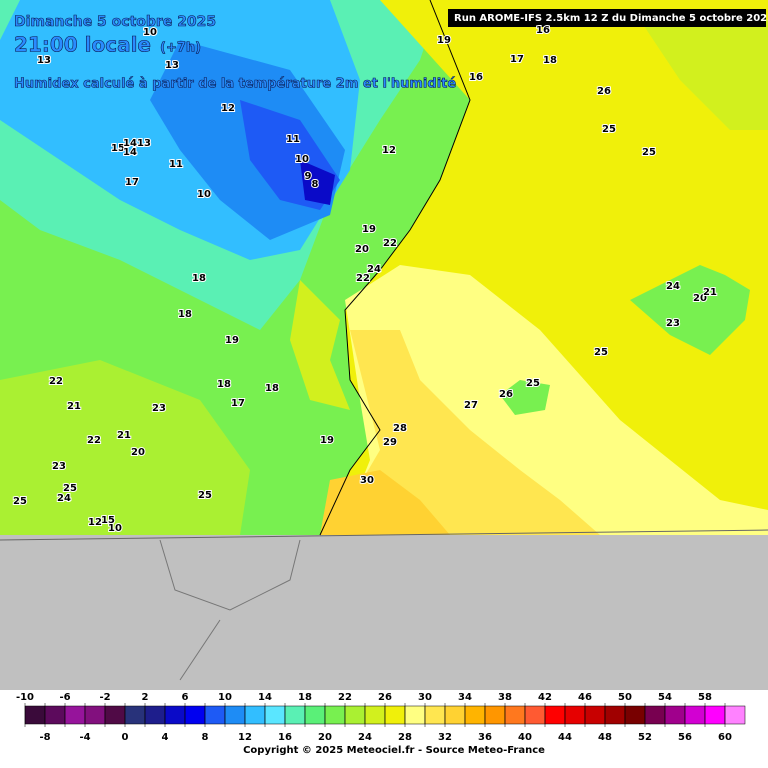 The height and width of the screenshot is (768, 768). What do you see at coordinates (64, 697) in the screenshot?
I see `legend-tick-label: -6` at bounding box center [64, 697].